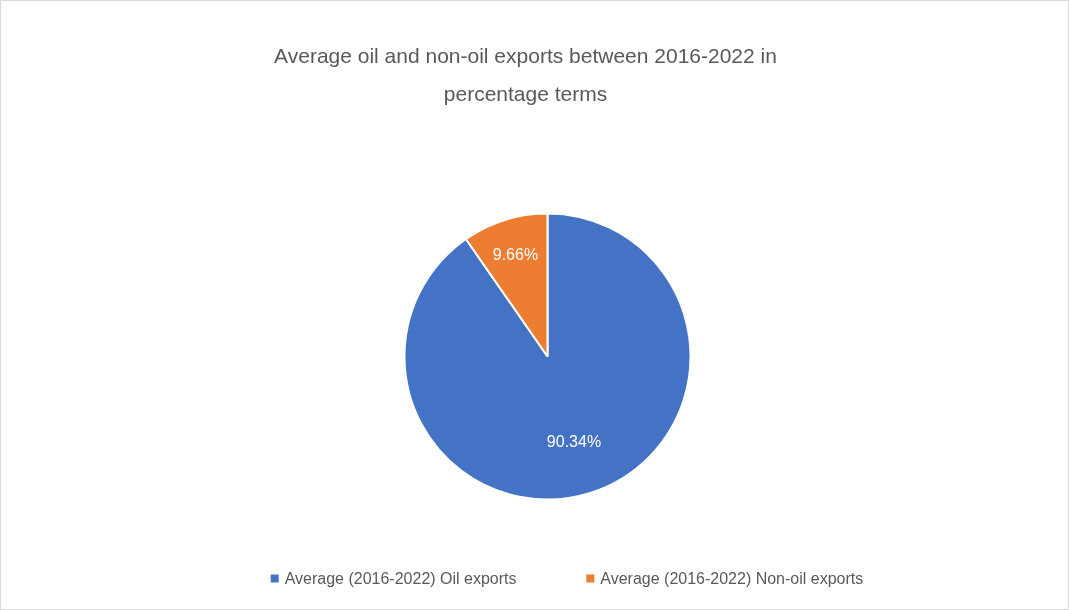 Image resolution: width=1069 pixels, height=610 pixels. What do you see at coordinates (525, 74) in the screenshot?
I see `chart-title: Average oil and non-oil exports between 2016-2022 in percentage terms` at bounding box center [525, 74].